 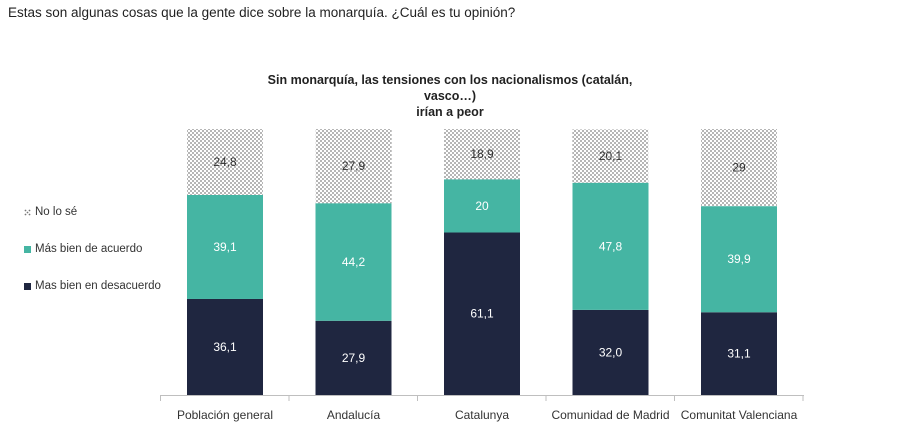 I want to click on data-label: 39,9, so click(x=739, y=259).